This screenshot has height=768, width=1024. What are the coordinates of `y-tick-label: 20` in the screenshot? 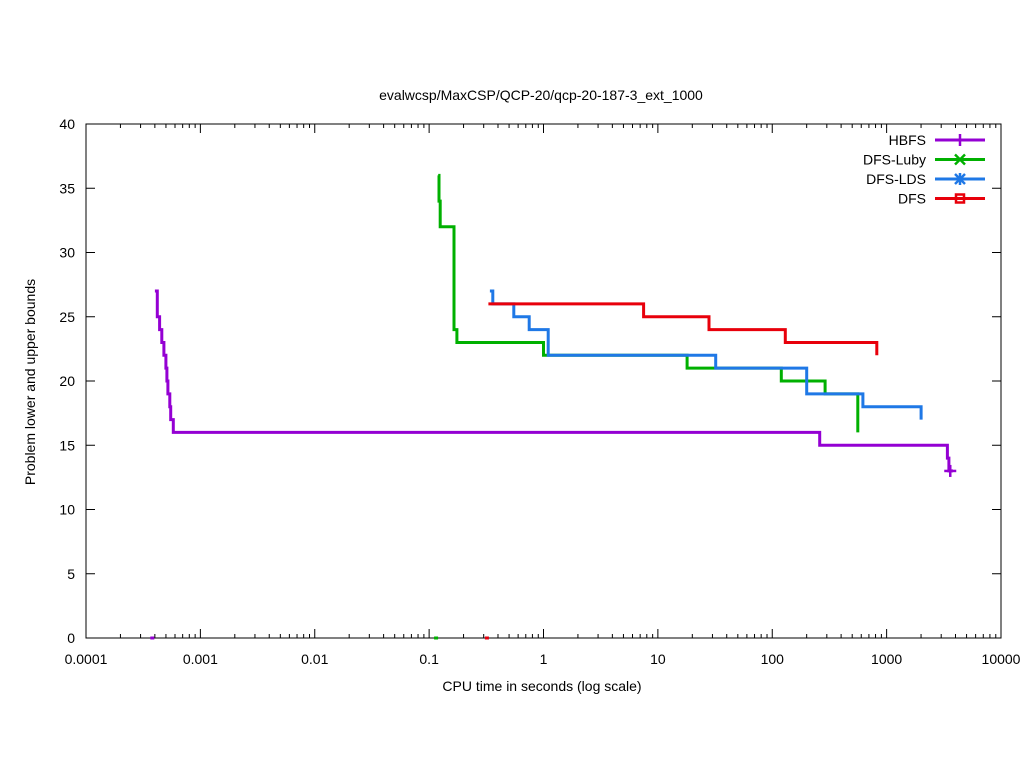 It's located at (67, 381).